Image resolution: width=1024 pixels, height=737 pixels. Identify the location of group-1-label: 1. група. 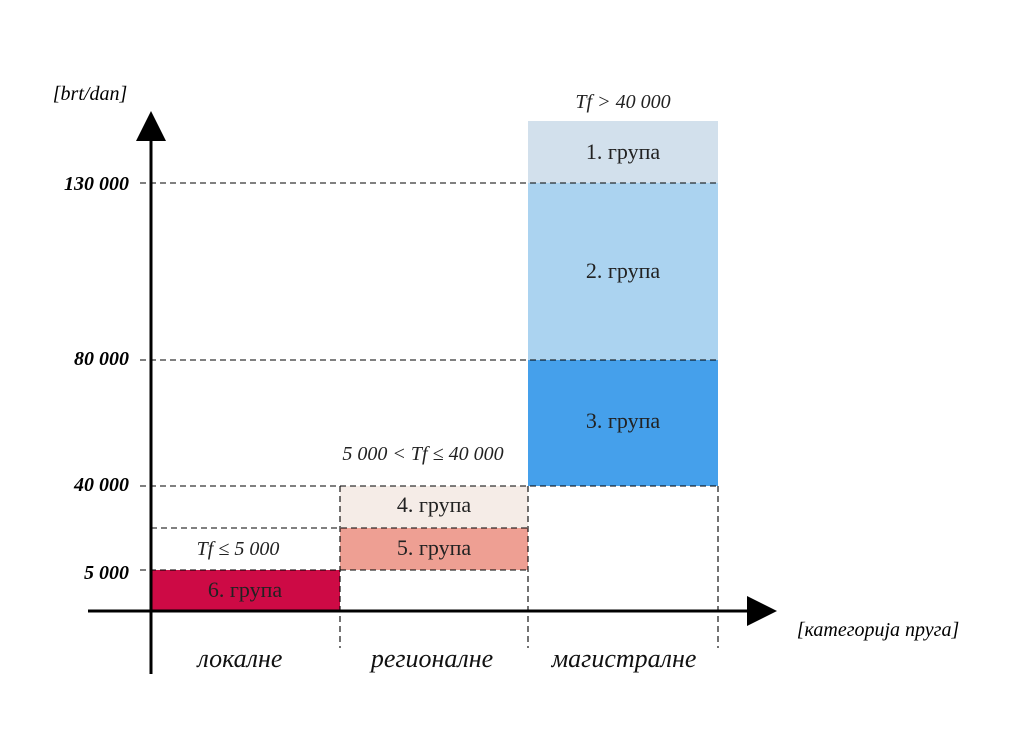
(623, 151).